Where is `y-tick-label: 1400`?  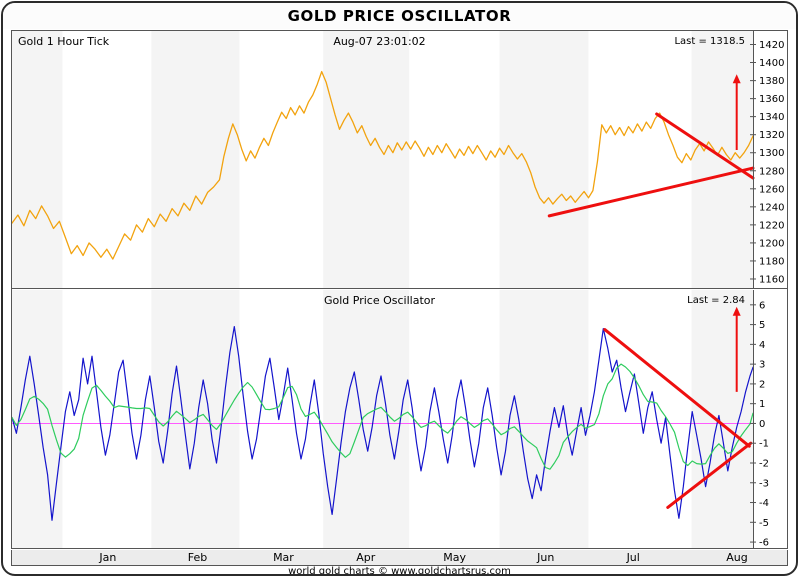 y-tick-label: 1400 is located at coordinates (771, 63).